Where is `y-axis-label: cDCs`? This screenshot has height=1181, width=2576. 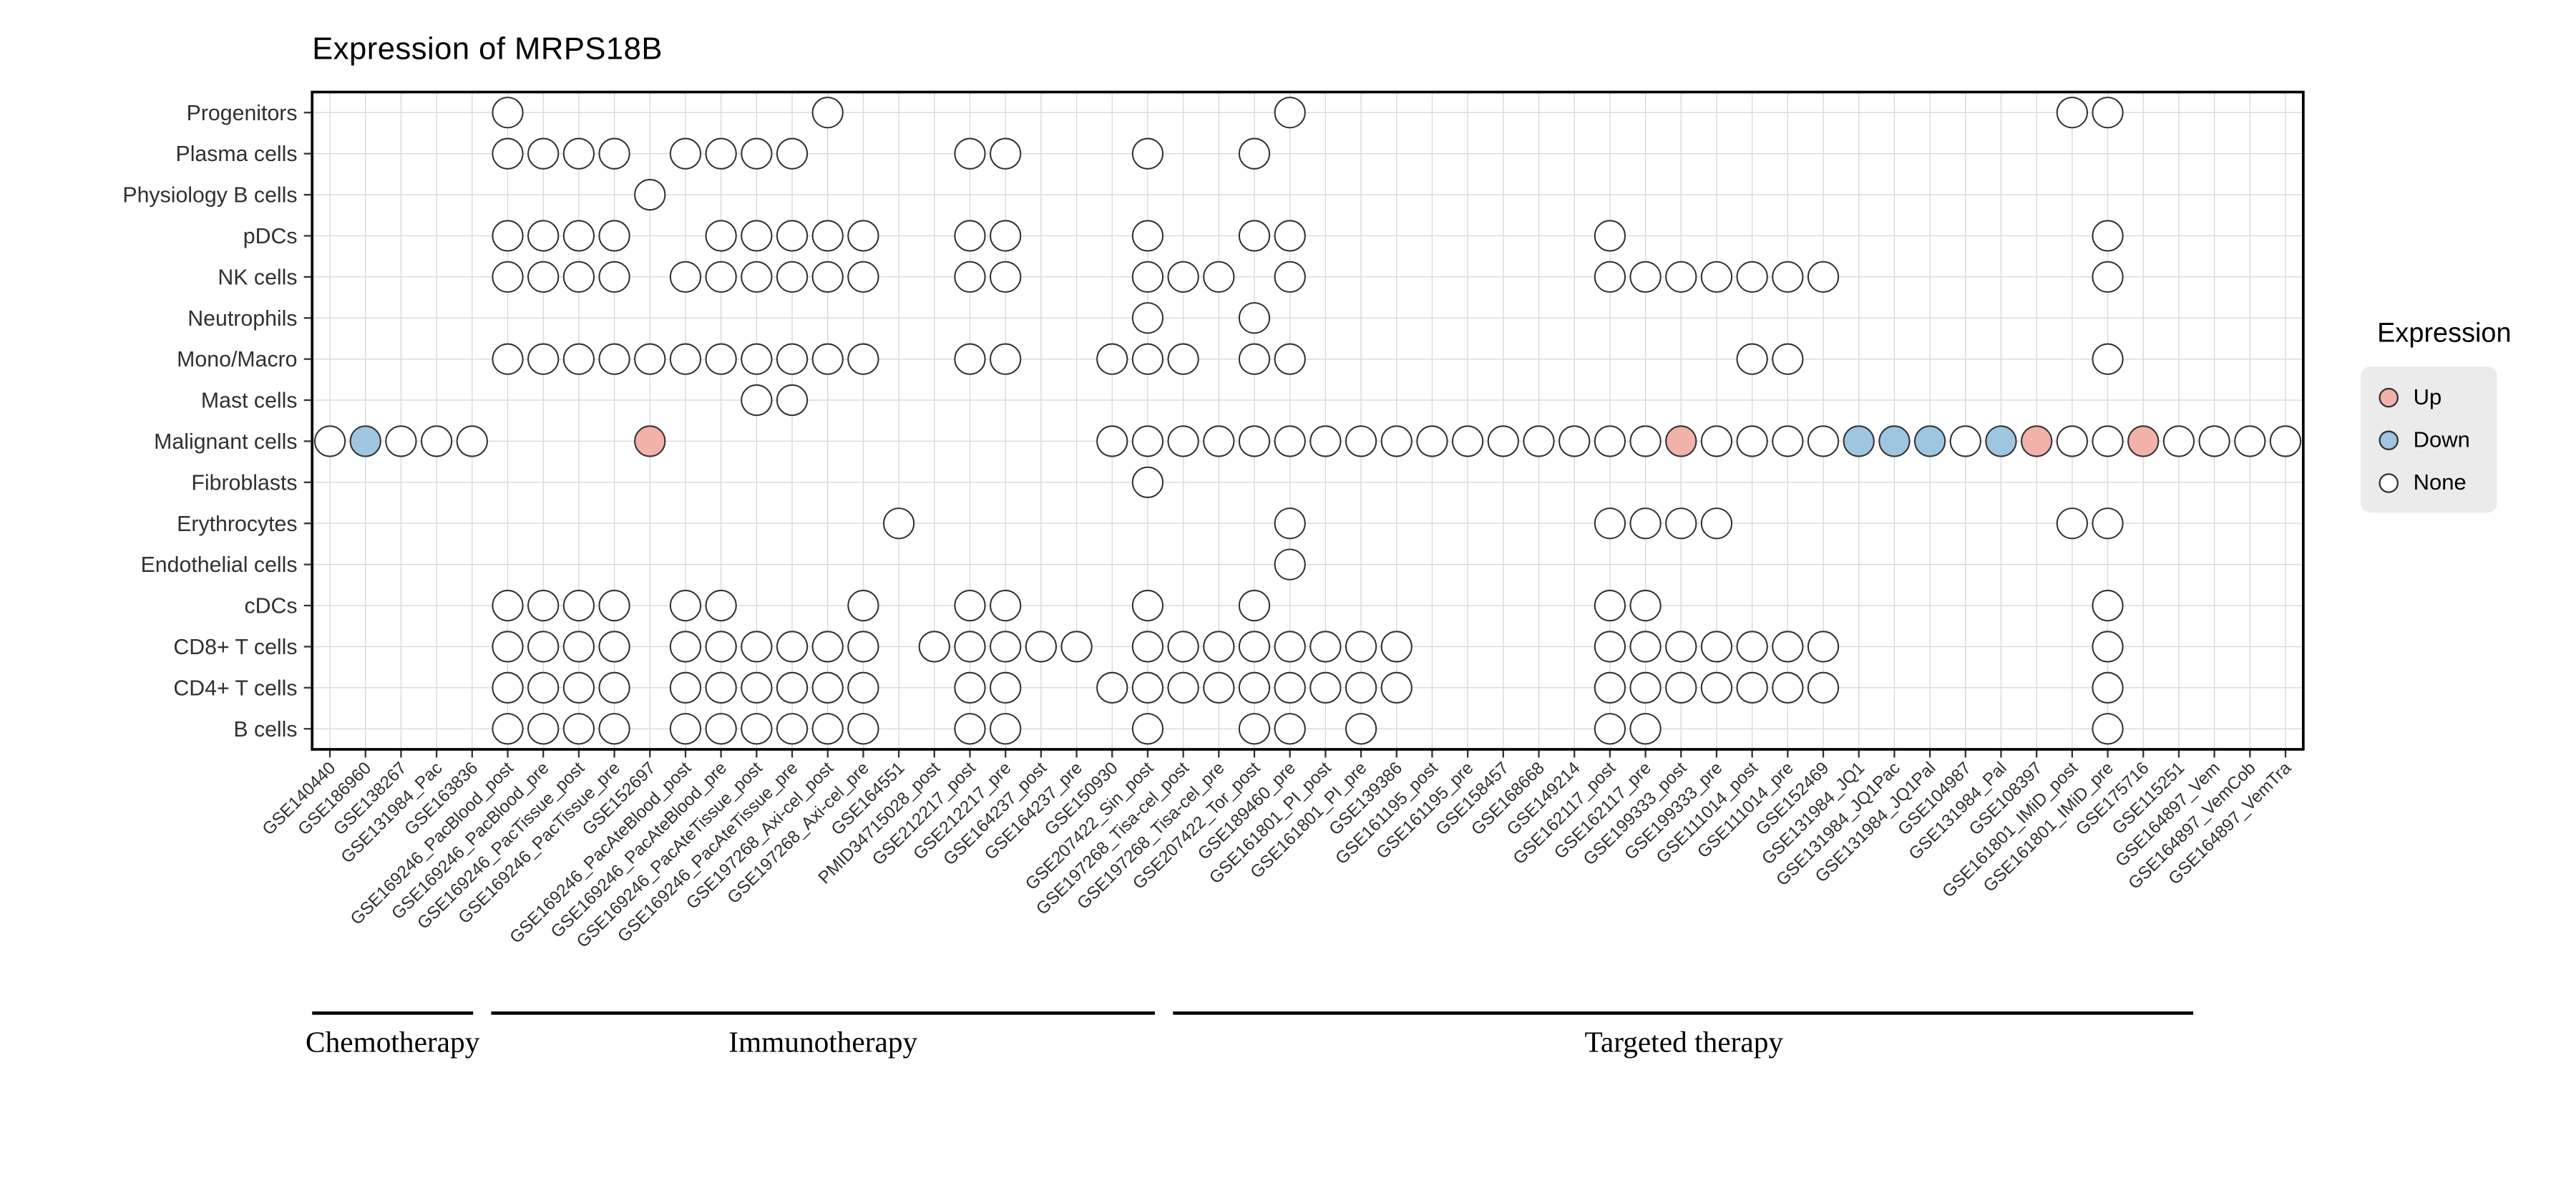
y-axis-label: cDCs is located at coordinates (270, 606).